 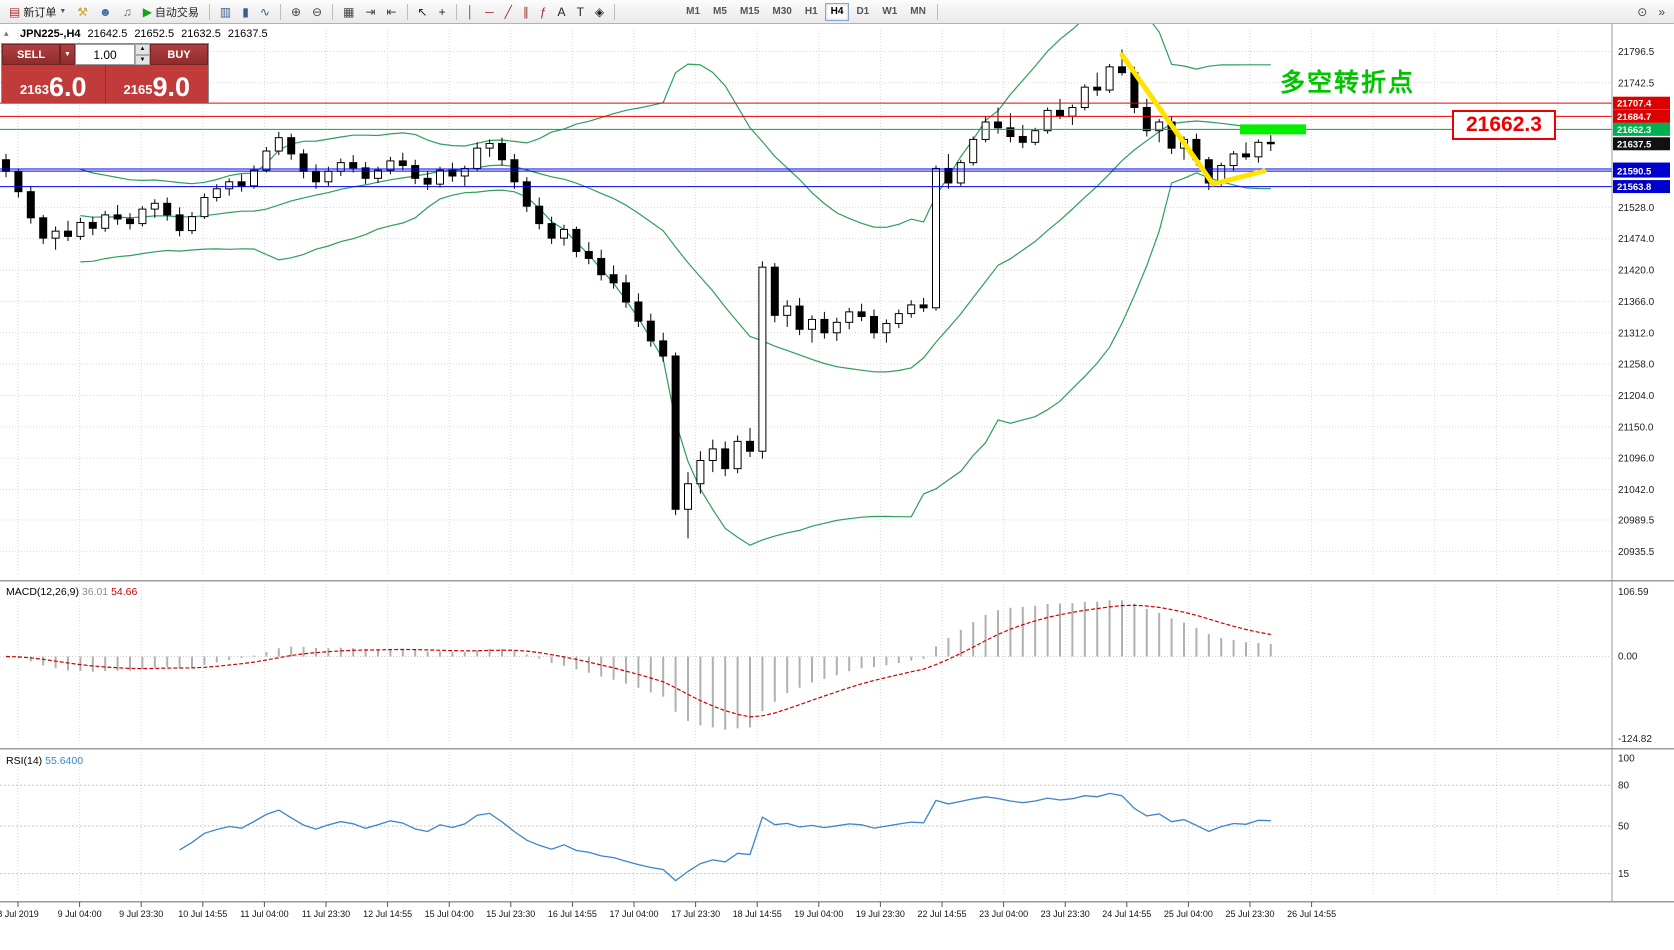 I want to click on timeframe-d1-label: D1, so click(x=863, y=11).